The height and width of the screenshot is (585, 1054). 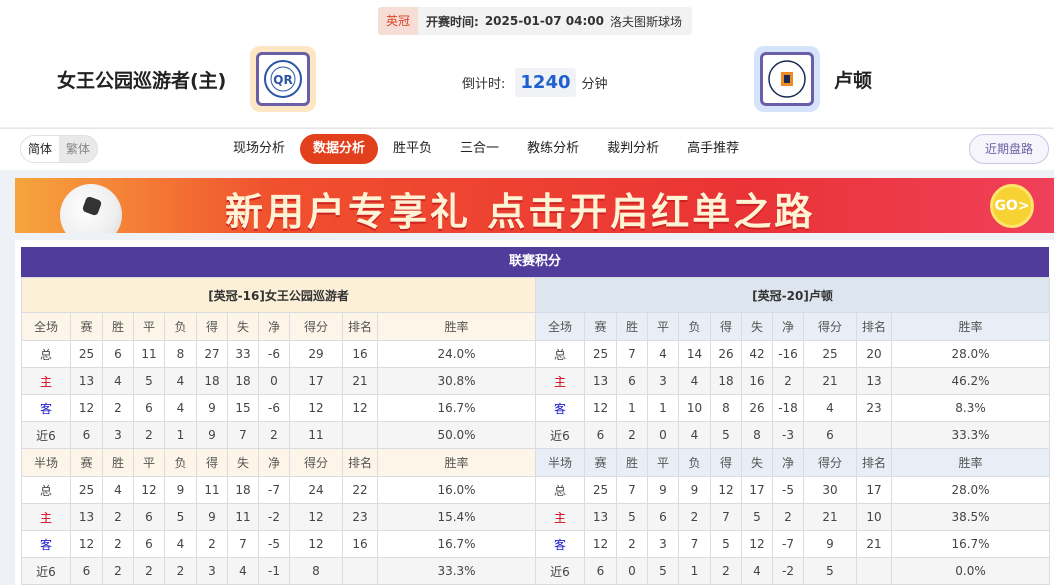 What do you see at coordinates (46, 490) in the screenshot?
I see `row-label: 总` at bounding box center [46, 490].